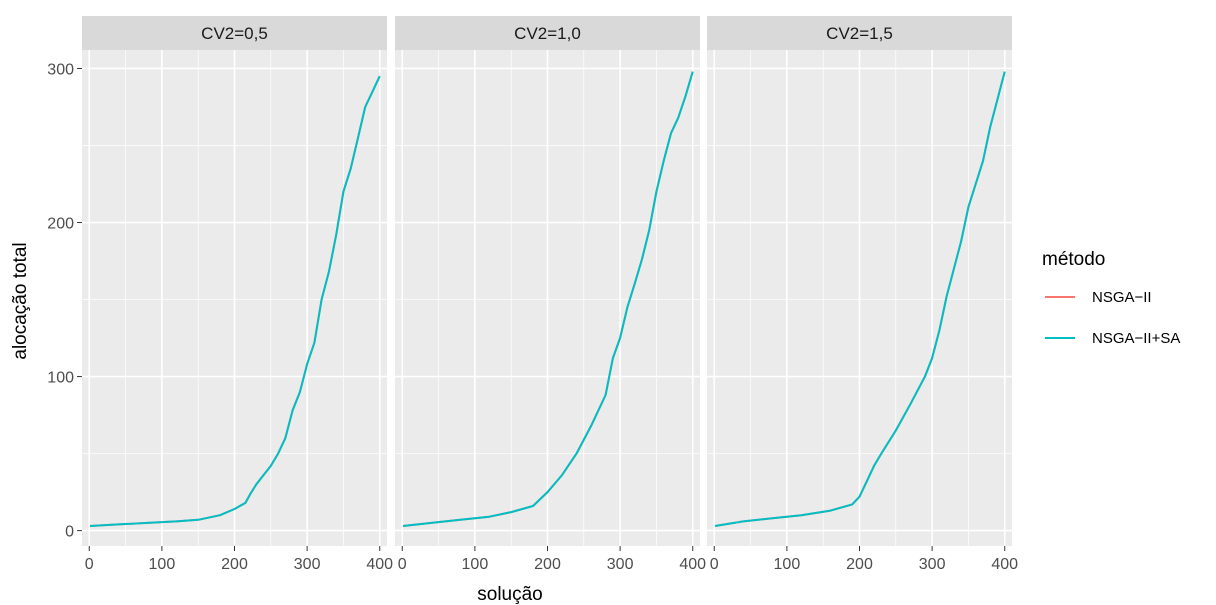 The height and width of the screenshot is (605, 1216). Describe the element at coordinates (60, 224) in the screenshot. I see `y-tick-label: 200` at that location.